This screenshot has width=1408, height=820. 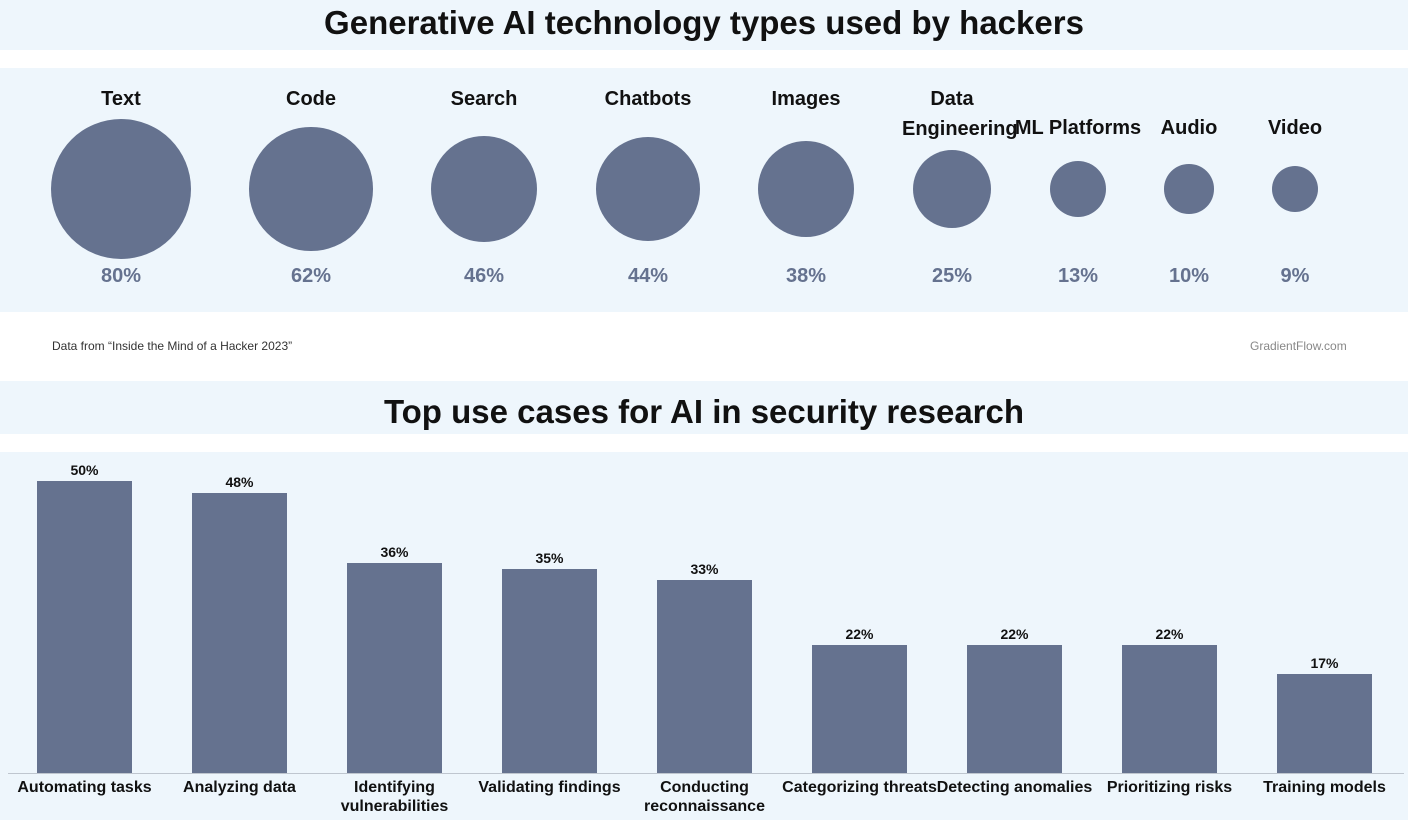 I want to click on bar-category-label: Validating findings, so click(x=549, y=787).